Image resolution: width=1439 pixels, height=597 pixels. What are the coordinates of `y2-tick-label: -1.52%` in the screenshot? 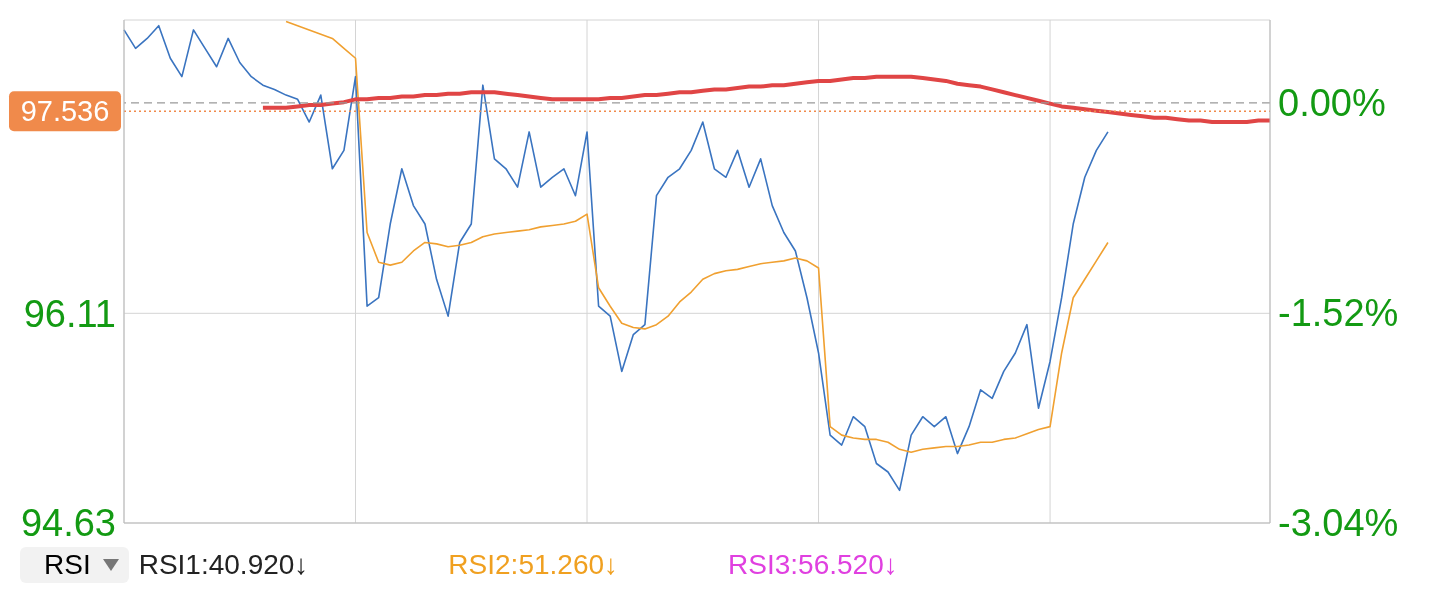 It's located at (1338, 313).